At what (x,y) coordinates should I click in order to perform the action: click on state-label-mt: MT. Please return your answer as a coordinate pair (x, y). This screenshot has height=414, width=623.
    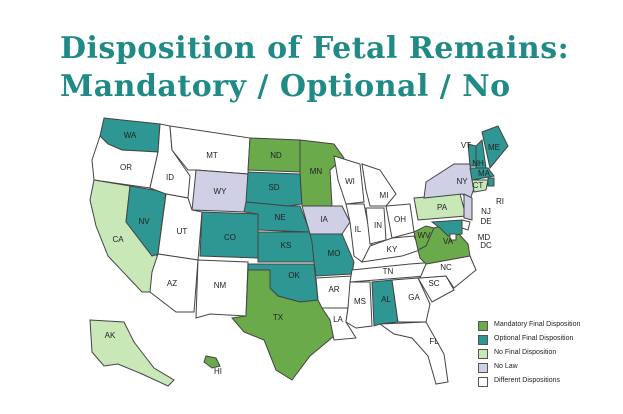
    Looking at the image, I should click on (212, 155).